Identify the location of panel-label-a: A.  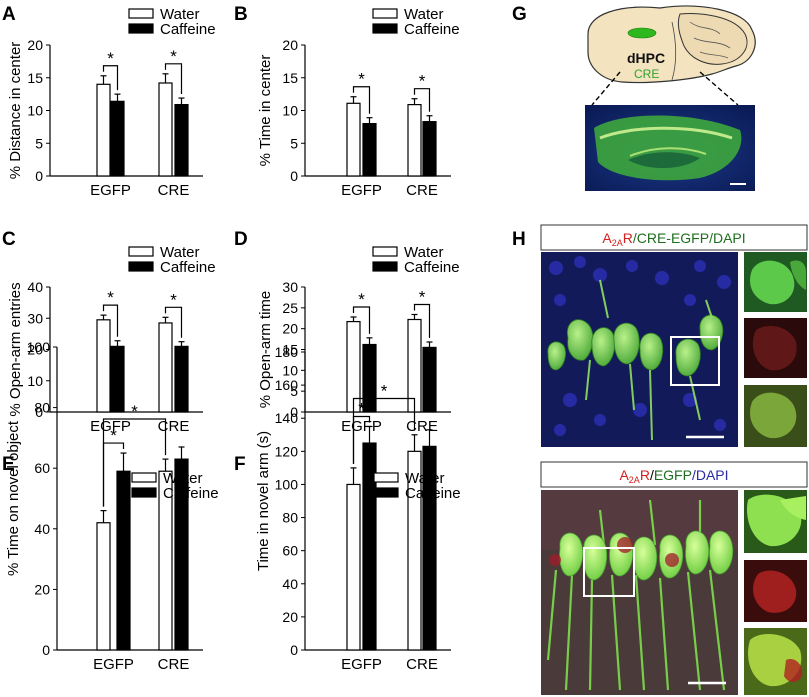
(9, 14).